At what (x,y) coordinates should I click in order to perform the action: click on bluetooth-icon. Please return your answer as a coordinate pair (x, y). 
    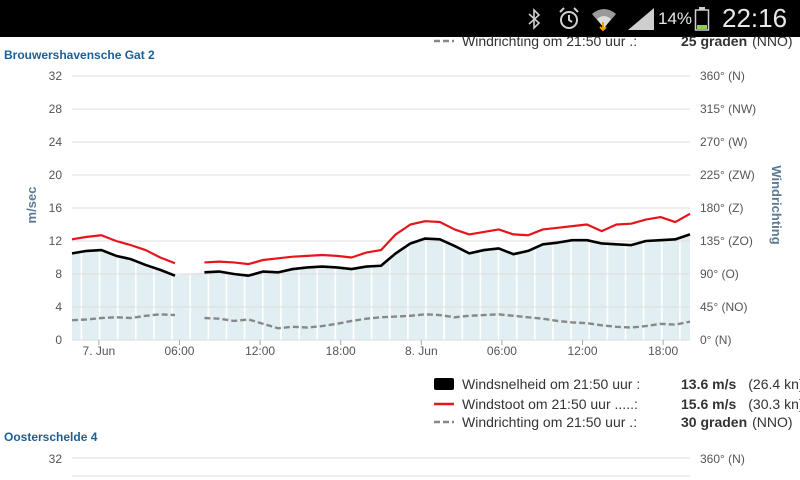
    Looking at the image, I should click on (534, 18).